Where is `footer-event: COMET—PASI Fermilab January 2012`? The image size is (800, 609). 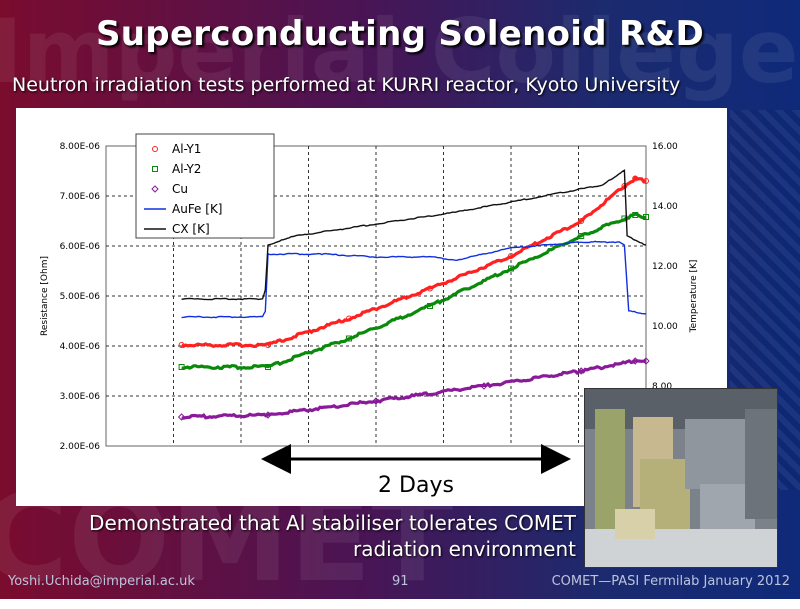 footer-event: COMET—PASI Fermilab January 2012 is located at coordinates (670, 581).